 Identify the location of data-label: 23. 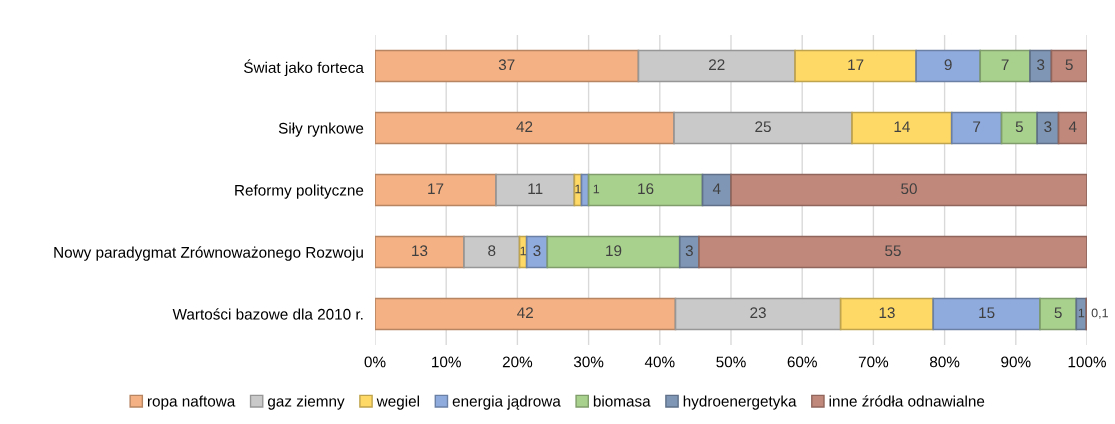
(758, 313).